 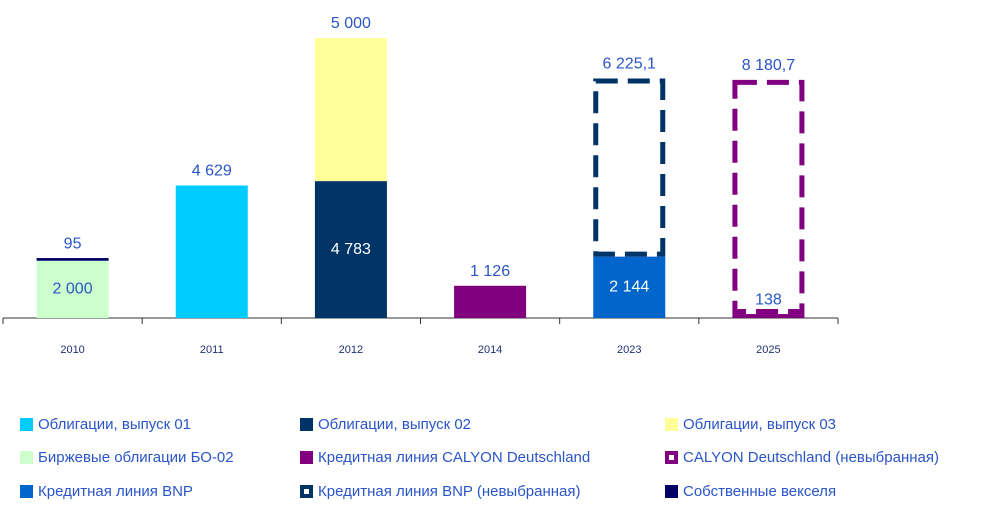 I want to click on x-tick-label: 2023, so click(x=629, y=350).